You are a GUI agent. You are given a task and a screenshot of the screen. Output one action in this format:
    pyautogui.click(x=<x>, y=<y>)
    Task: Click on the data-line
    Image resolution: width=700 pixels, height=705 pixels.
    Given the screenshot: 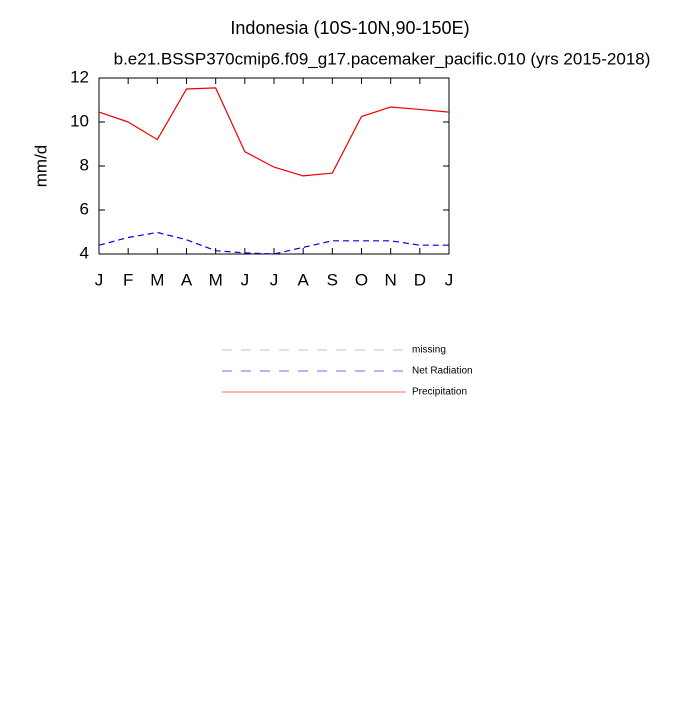 What is the action you would take?
    pyautogui.click(x=274, y=132)
    